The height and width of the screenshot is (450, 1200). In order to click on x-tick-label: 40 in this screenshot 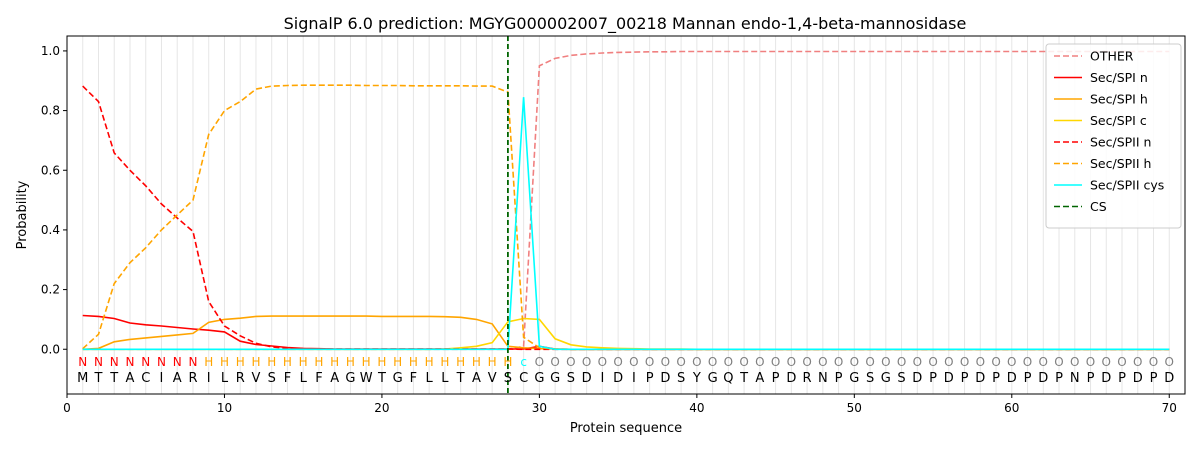, I will do `click(696, 408)`.